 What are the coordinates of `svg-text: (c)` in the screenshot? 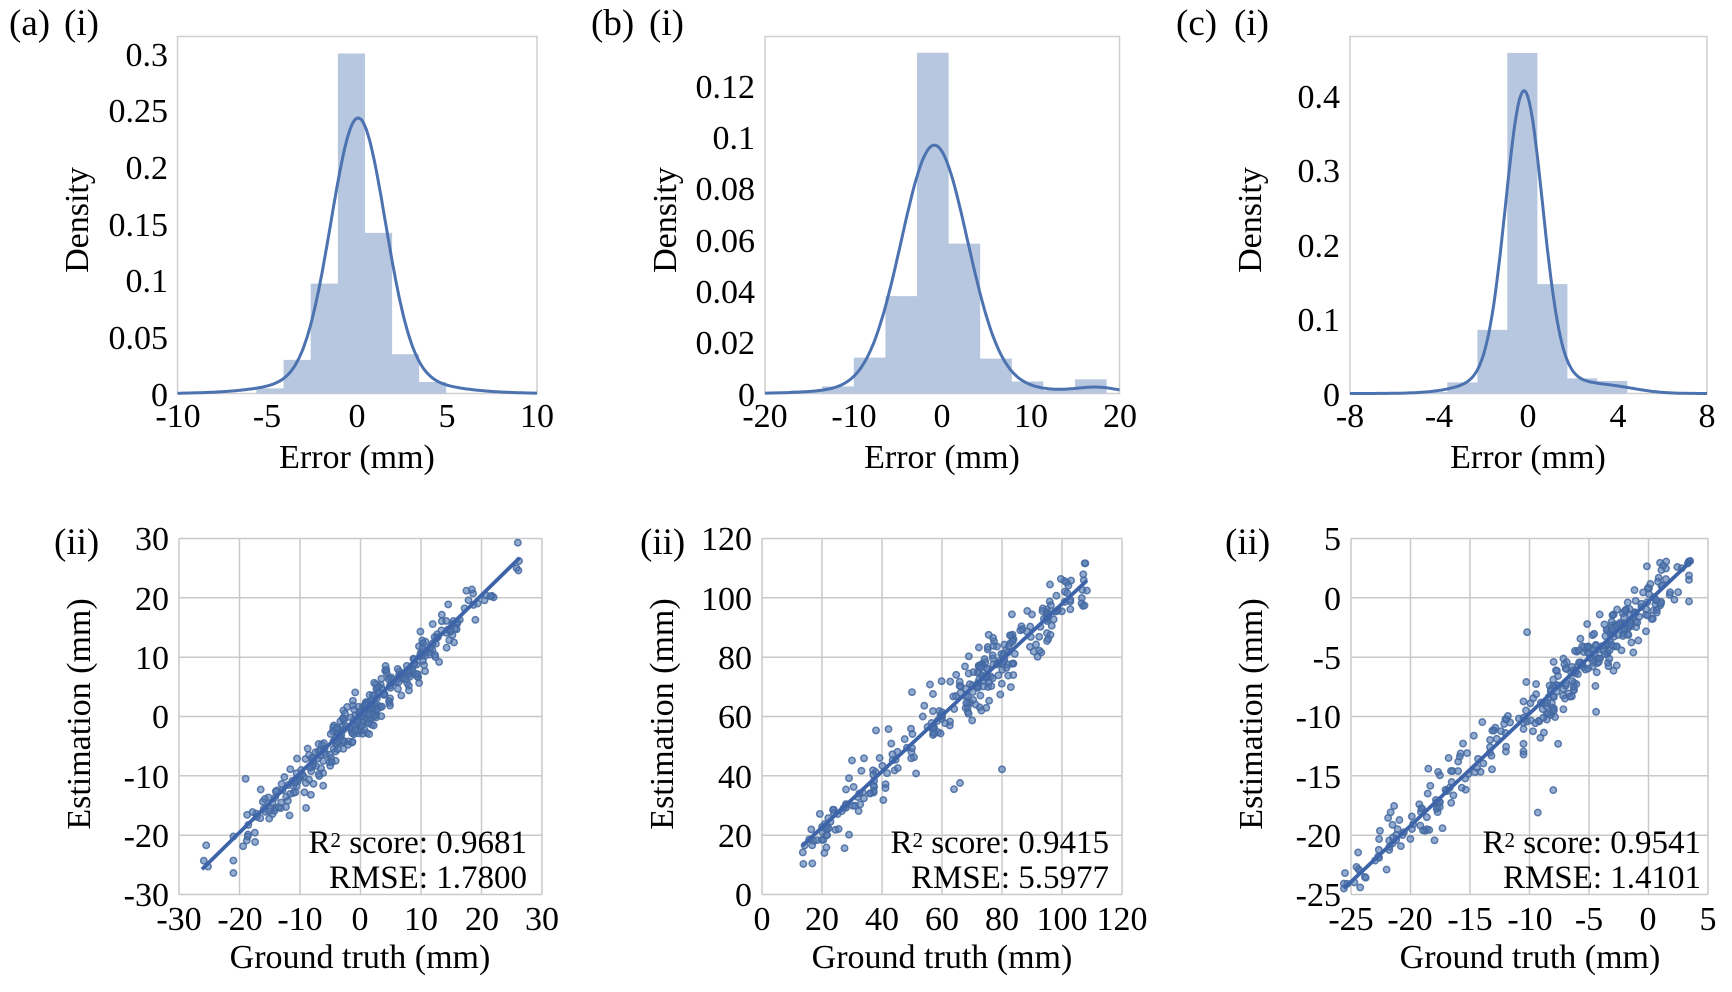 It's located at (1196, 23).